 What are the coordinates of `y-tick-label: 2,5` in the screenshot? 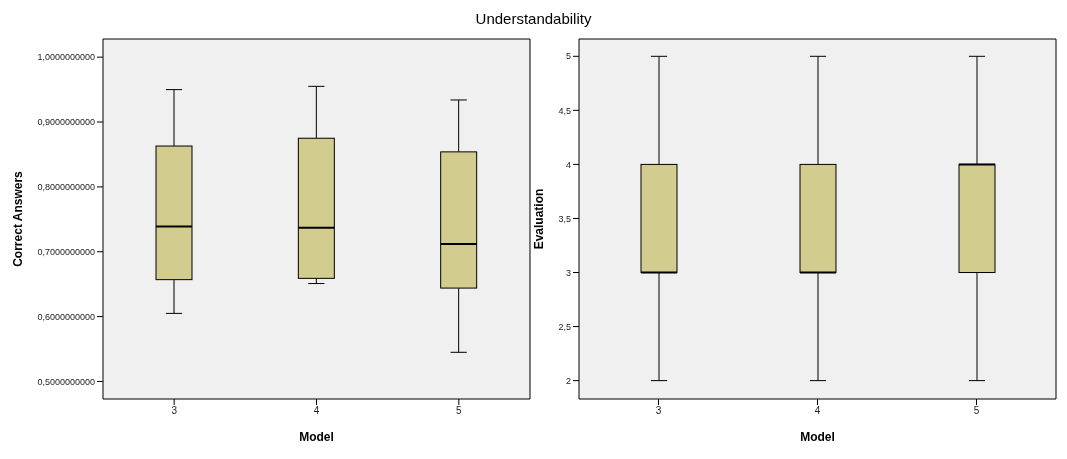 It's located at (564, 326).